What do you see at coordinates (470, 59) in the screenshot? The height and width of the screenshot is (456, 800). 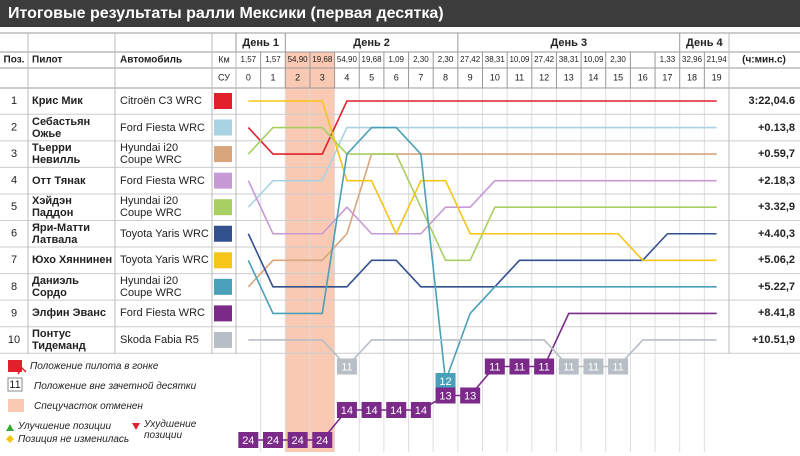 I see `stage-km: 27,42` at bounding box center [470, 59].